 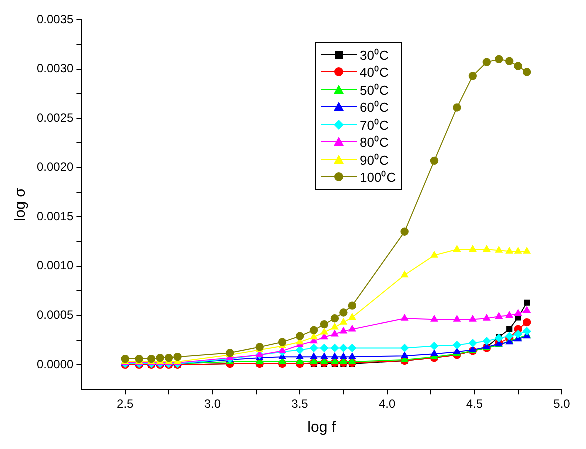 What do you see at coordinates (55, 265) in the screenshot?
I see `y-tick-label: 0.0010` at bounding box center [55, 265].